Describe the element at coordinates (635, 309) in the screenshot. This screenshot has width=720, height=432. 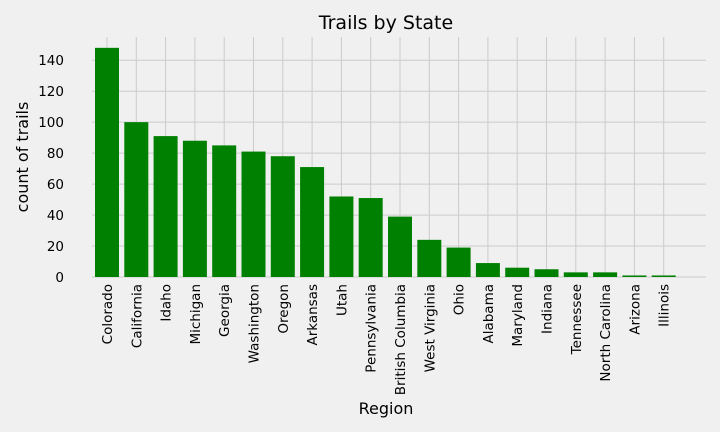
I see `x-tick-label: Arizona` at that location.